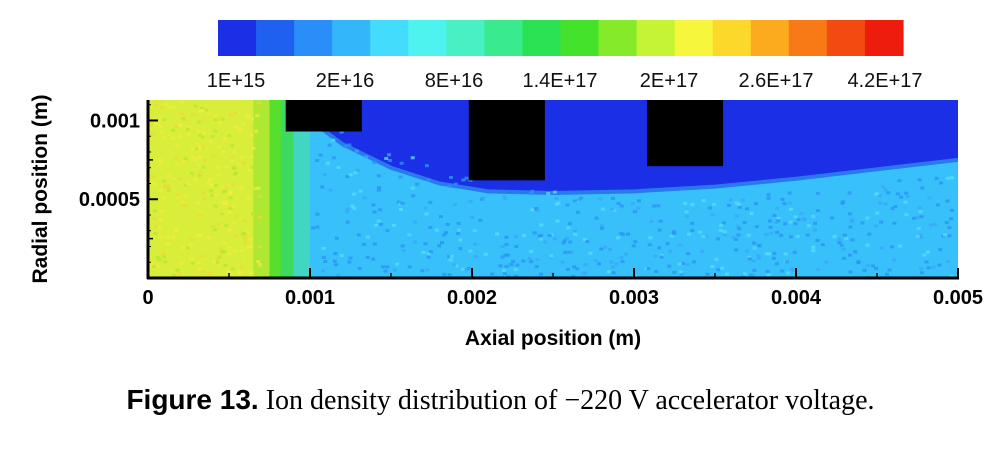 The width and height of the screenshot is (1001, 450). Describe the element at coordinates (40, 189) in the screenshot. I see `y-axis-label: Radial position (m)` at that location.